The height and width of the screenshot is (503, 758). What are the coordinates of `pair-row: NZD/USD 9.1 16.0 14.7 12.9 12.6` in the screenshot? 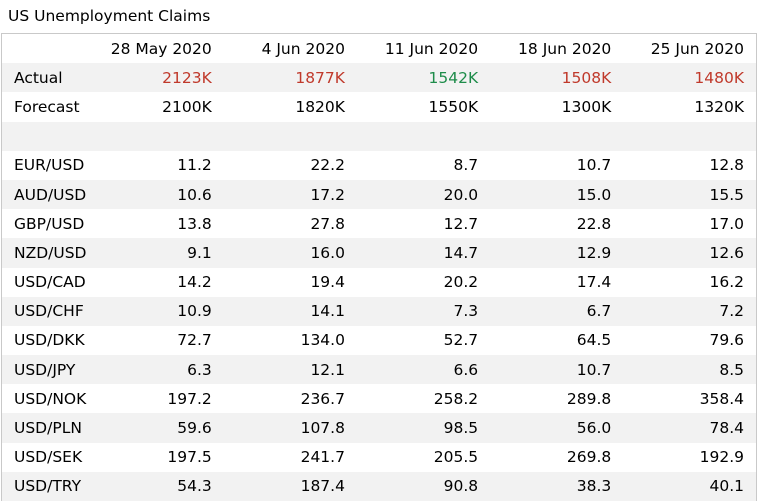 It's located at (379, 253).